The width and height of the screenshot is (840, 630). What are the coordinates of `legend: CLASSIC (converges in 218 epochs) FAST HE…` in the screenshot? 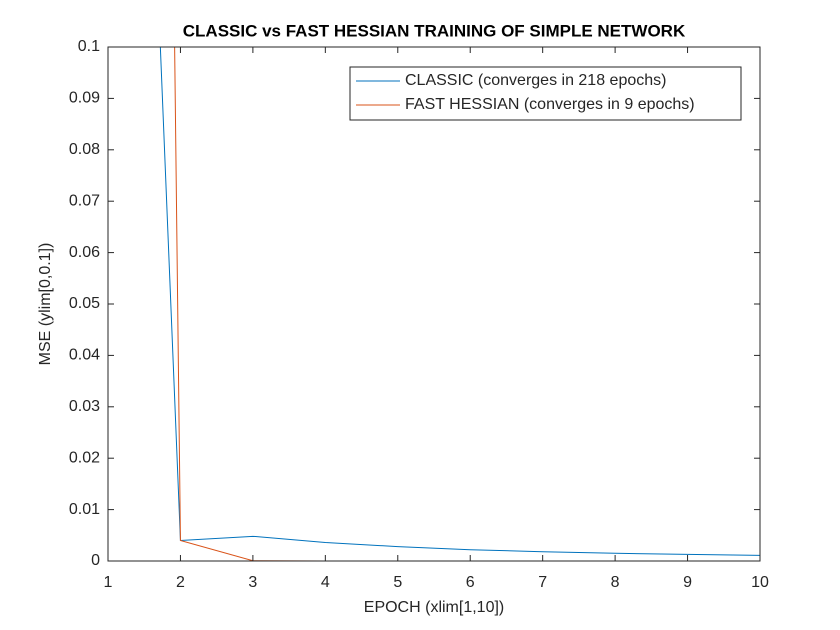 It's located at (545, 93).